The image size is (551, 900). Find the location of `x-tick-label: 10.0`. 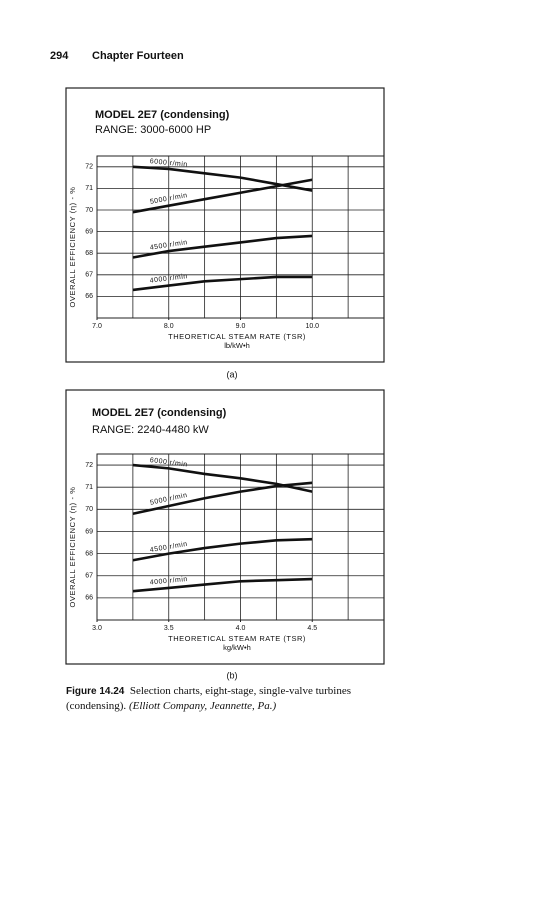

x-tick-label: 10.0 is located at coordinates (312, 326).